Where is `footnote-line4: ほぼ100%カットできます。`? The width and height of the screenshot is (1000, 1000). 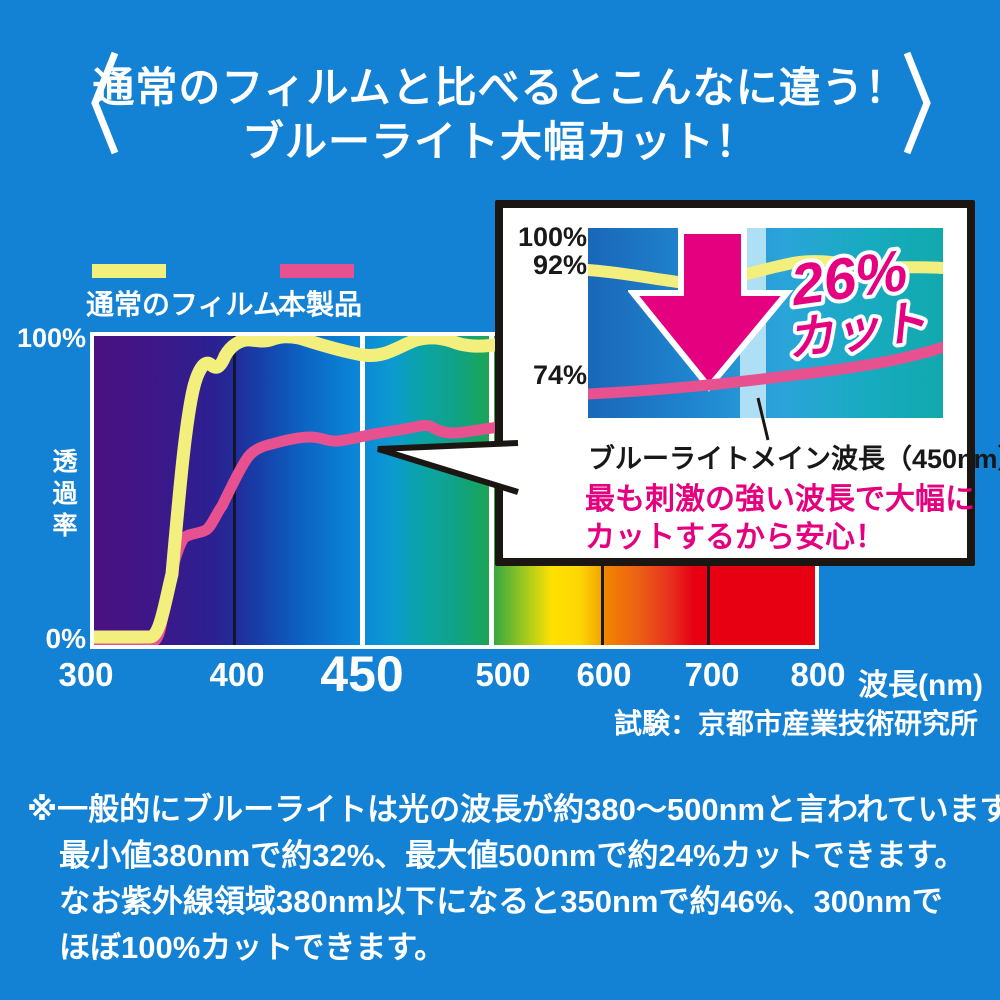
footnote-line4: ほぼ100%カットできます。 is located at coordinates (252, 947).